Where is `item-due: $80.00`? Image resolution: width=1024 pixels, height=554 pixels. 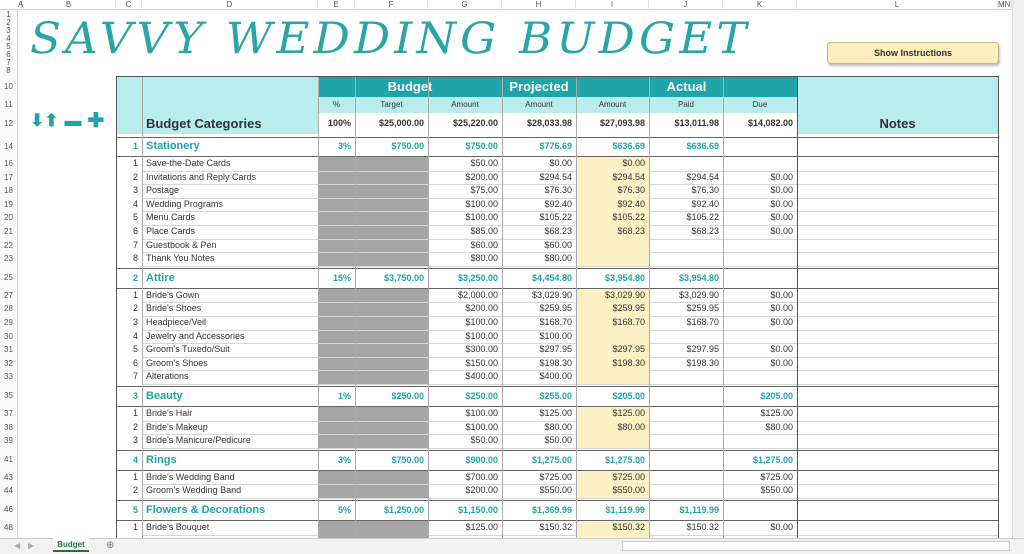 item-due: $80.00 is located at coordinates (779, 426).